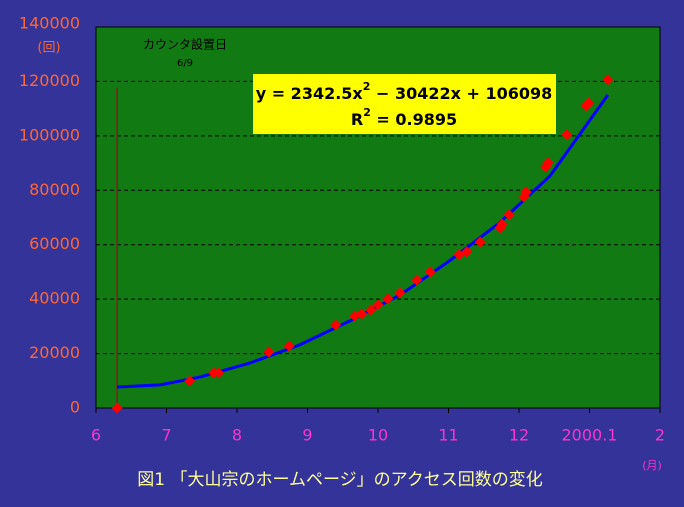 Image resolution: width=684 pixels, height=507 pixels. I want to click on equation-part: = 0.9895, so click(414, 119).